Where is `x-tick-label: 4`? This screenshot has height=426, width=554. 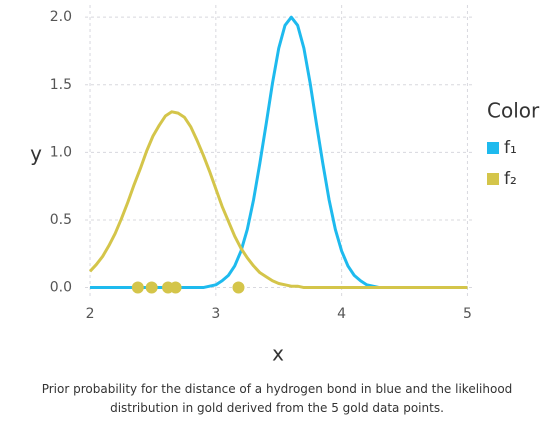
x-tick-label: 4 is located at coordinates (341, 314).